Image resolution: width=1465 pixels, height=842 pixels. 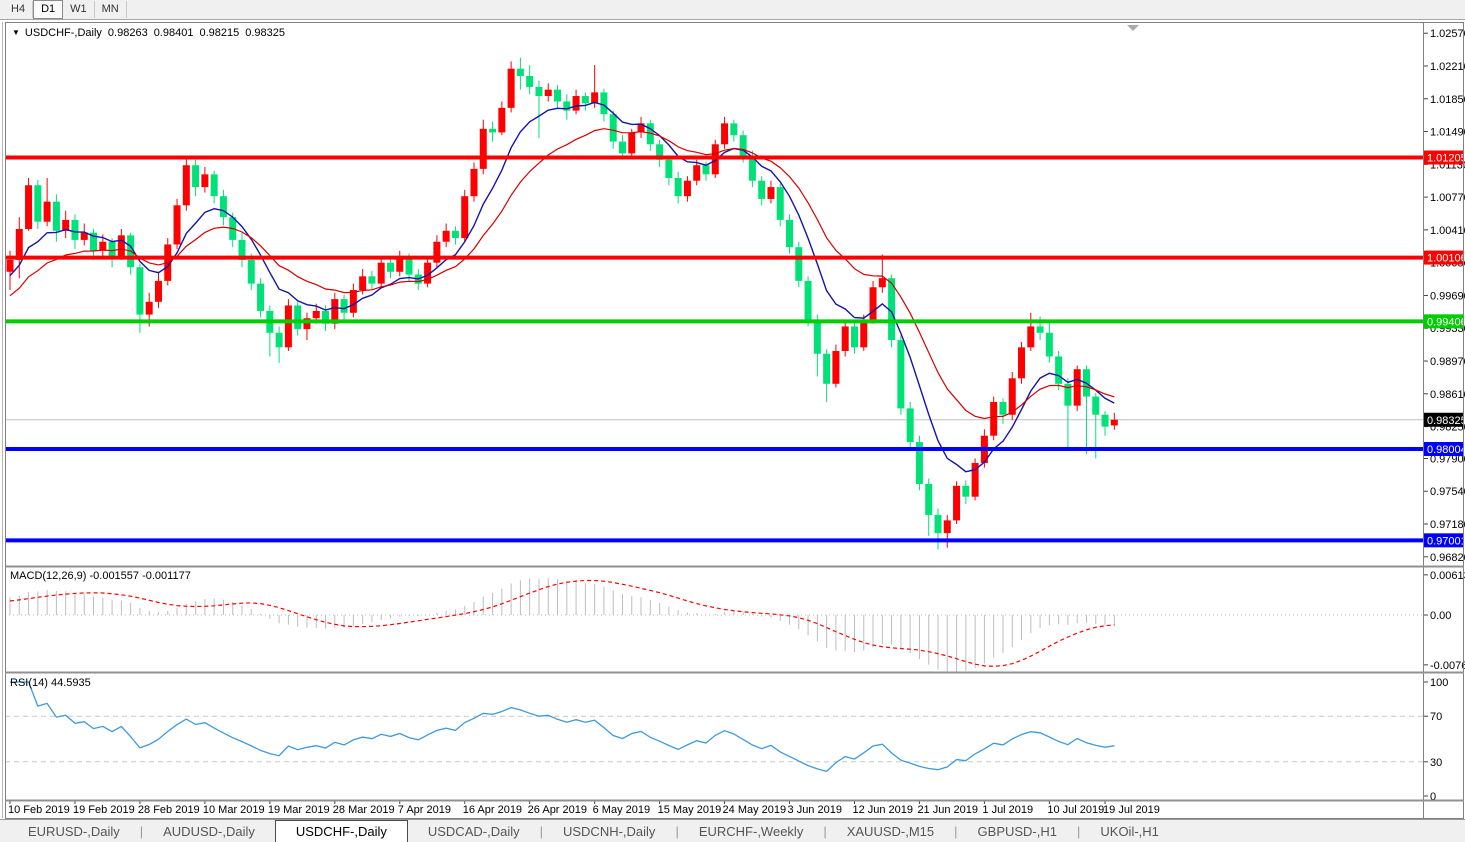 What do you see at coordinates (48, 9) in the screenshot?
I see `timeframe-button-d1: D1` at bounding box center [48, 9].